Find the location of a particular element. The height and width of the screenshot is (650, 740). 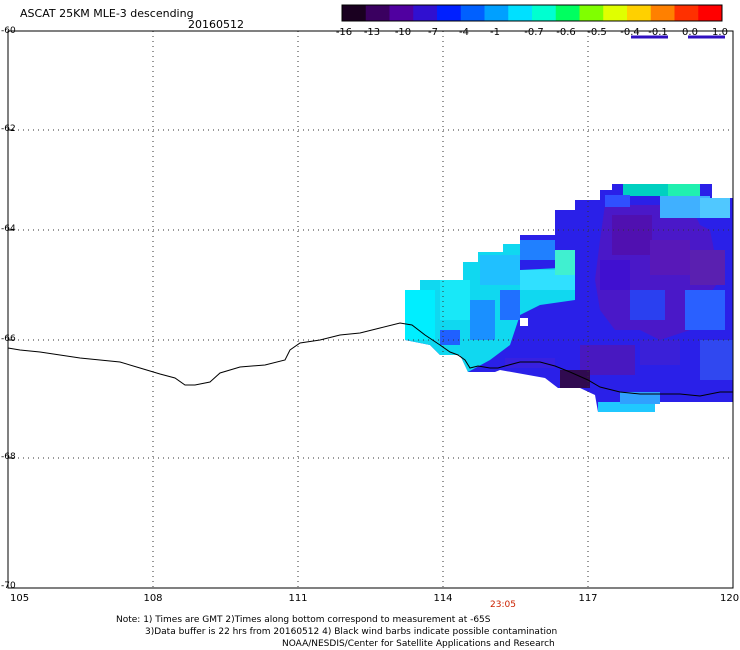

colorbar-label: 0.0 is located at coordinates (690, 32).